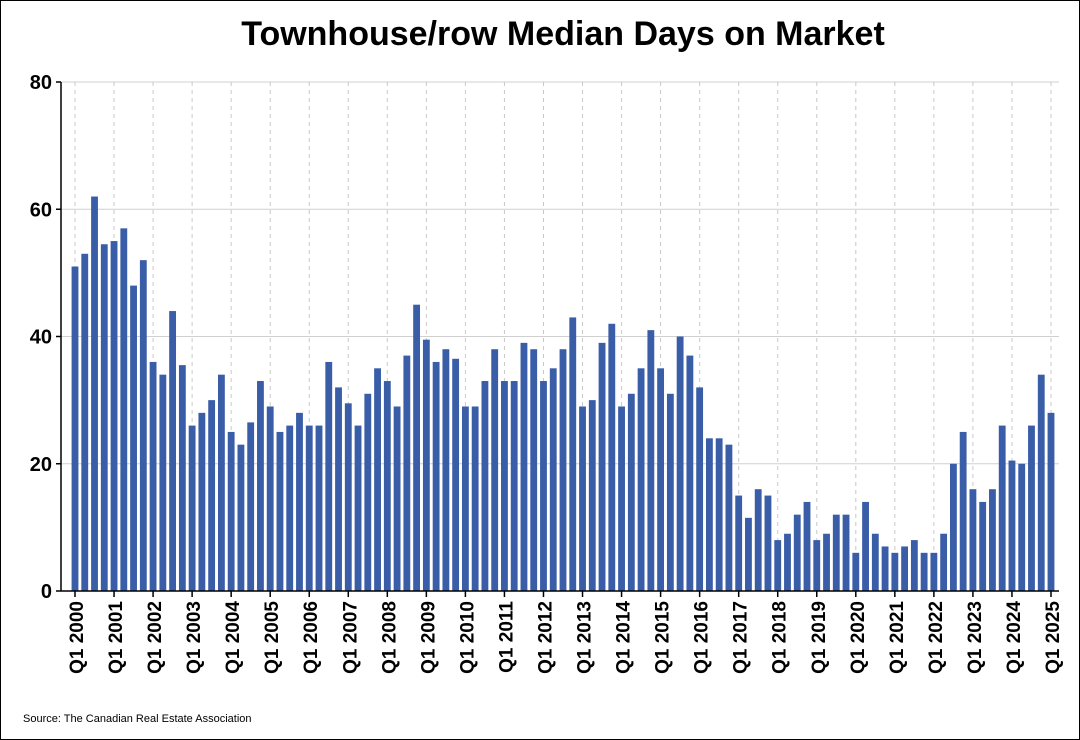 The height and width of the screenshot is (740, 1080). I want to click on x-tick-label: Q1 2012, so click(545, 637).